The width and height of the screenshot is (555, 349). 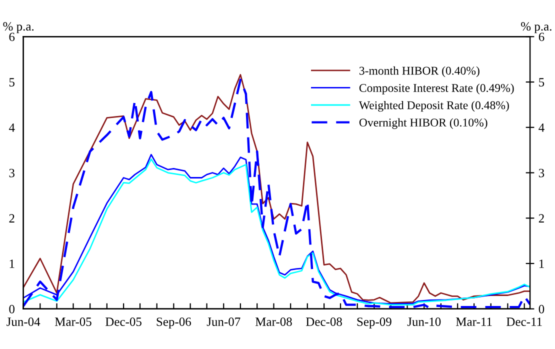 I want to click on y2-tick-label: 5, so click(x=541, y=82).